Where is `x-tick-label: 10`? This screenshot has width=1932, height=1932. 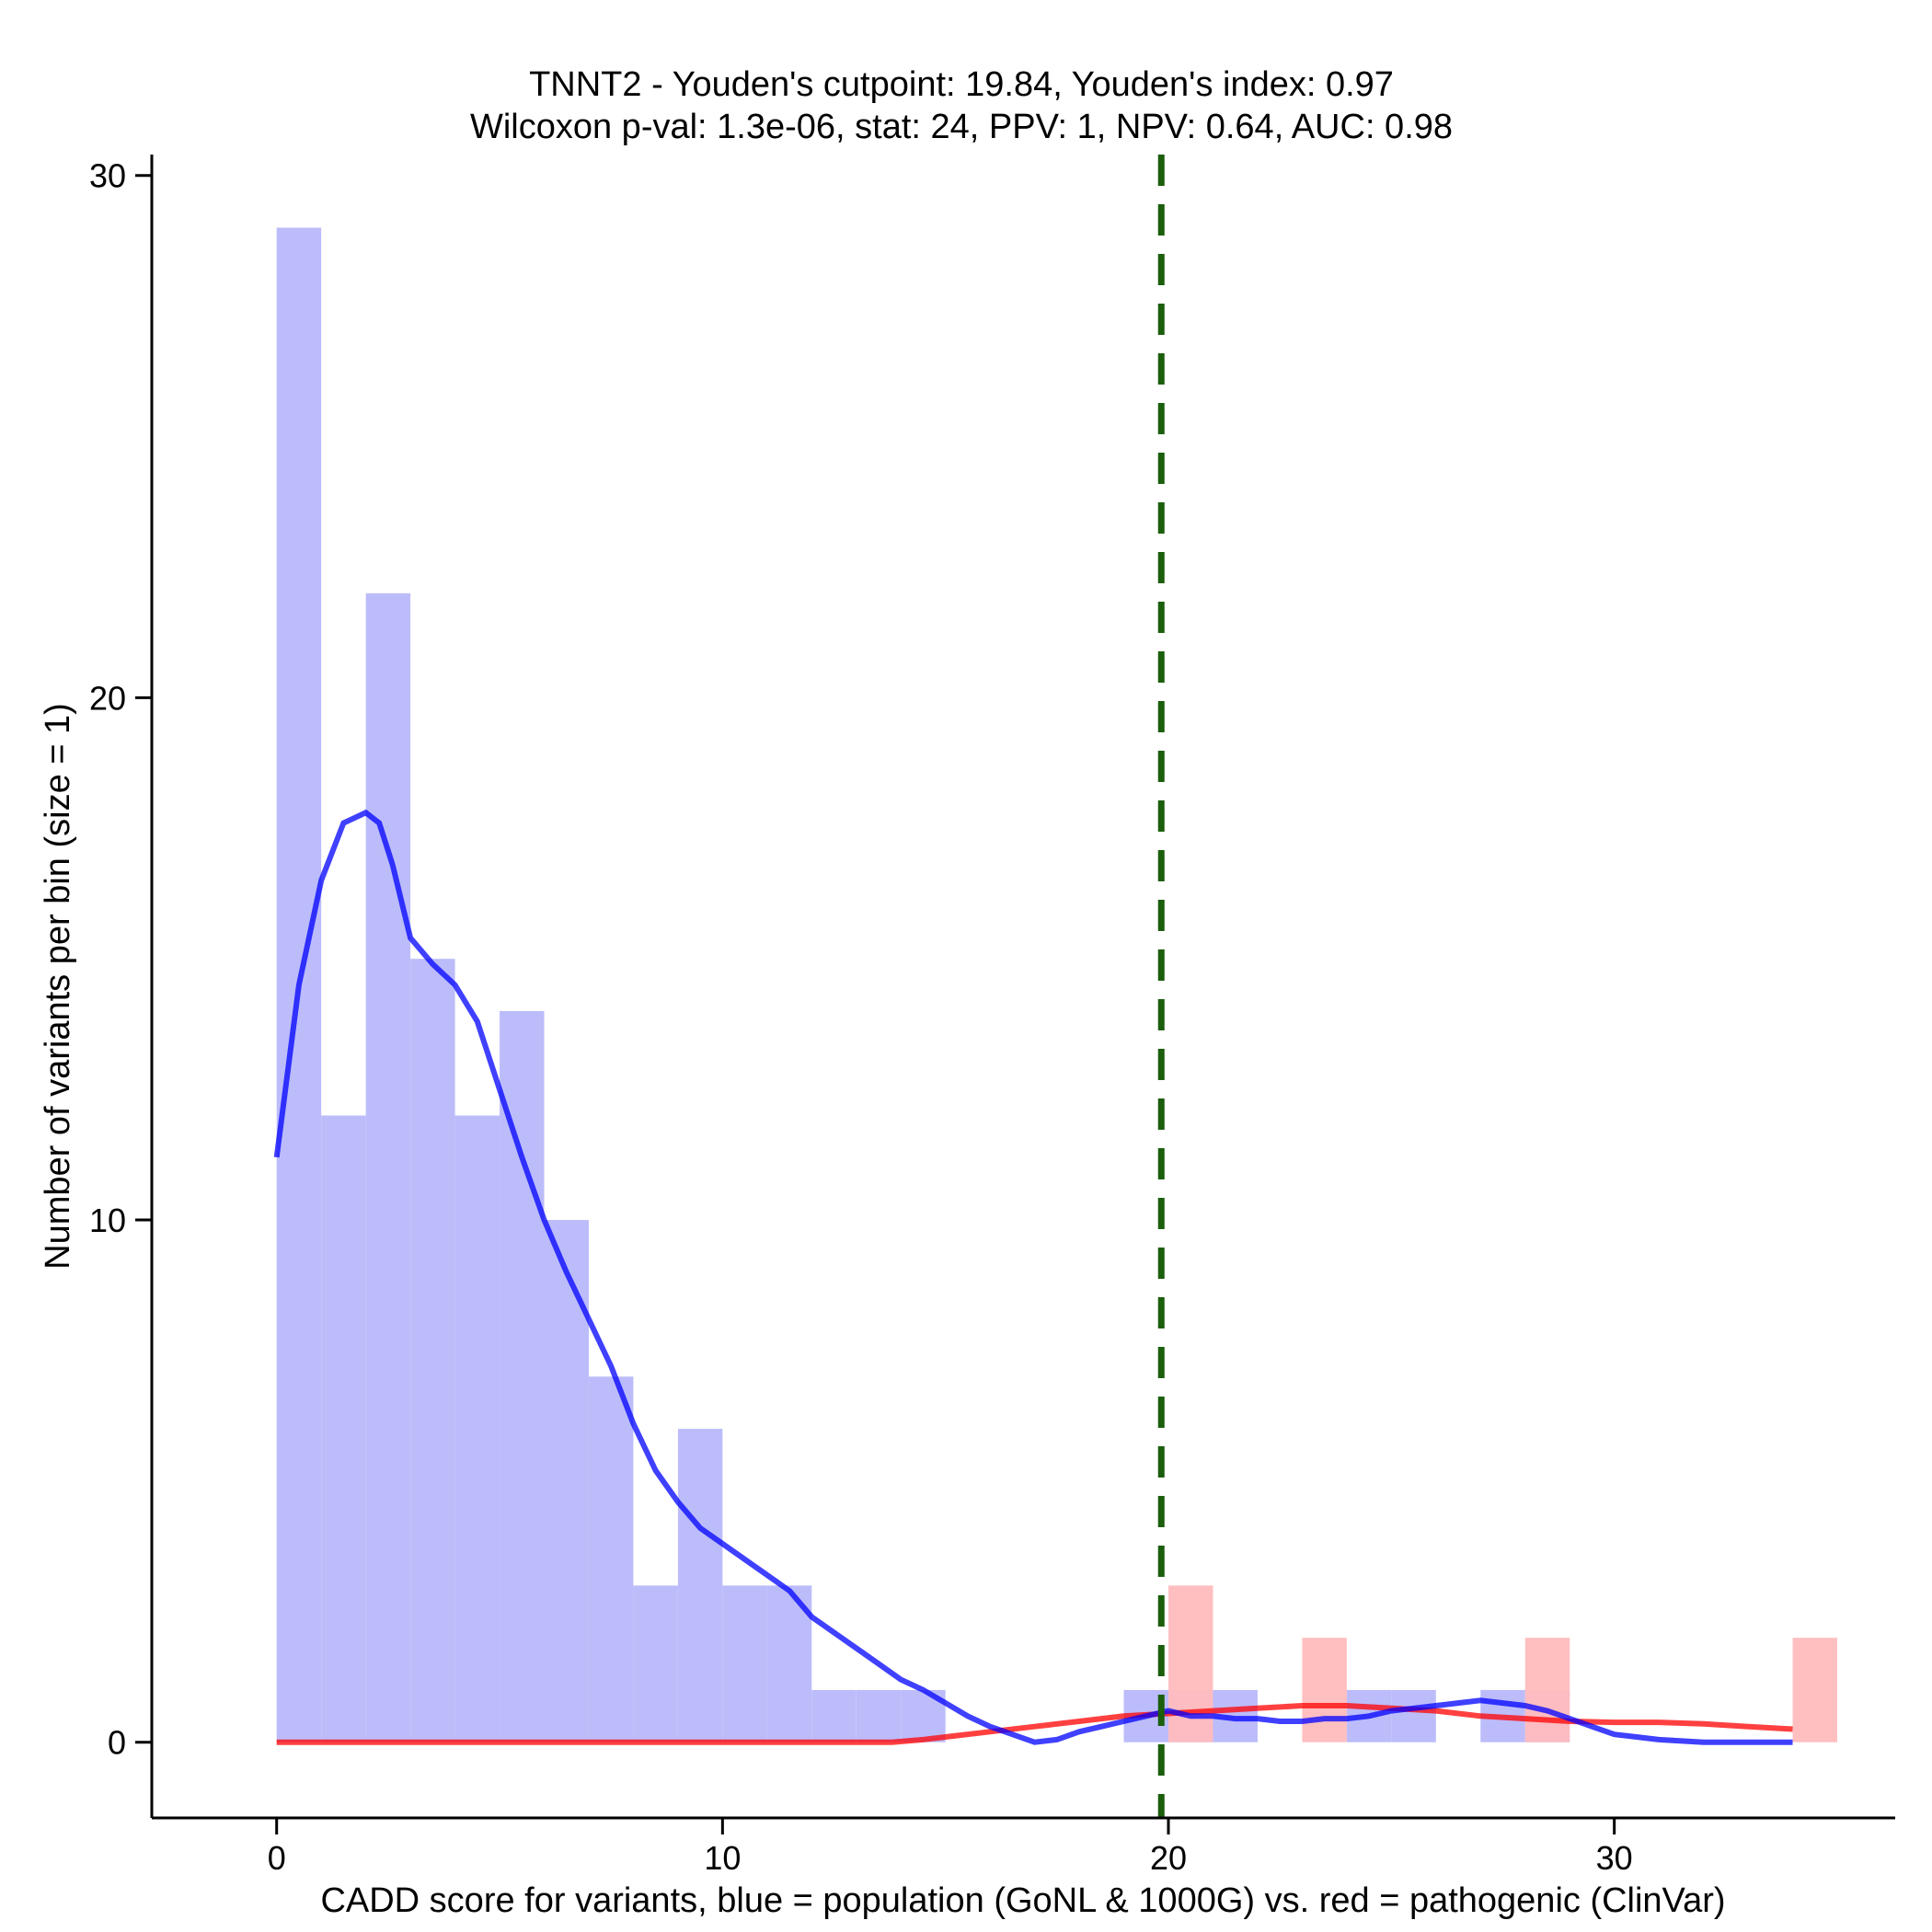 x-tick-label: 10 is located at coordinates (722, 1858).